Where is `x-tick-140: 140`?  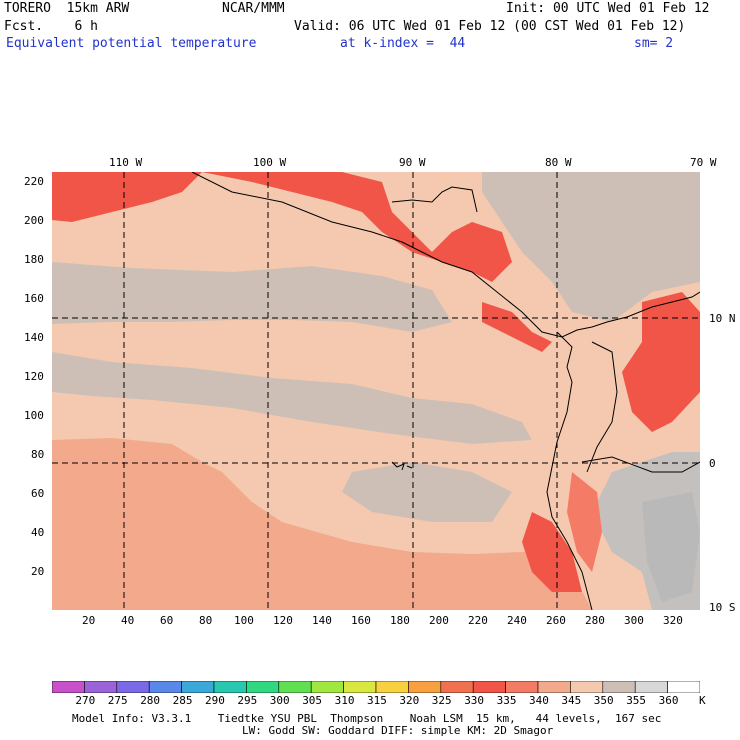
x-tick-140: 140 is located at coordinates (322, 620).